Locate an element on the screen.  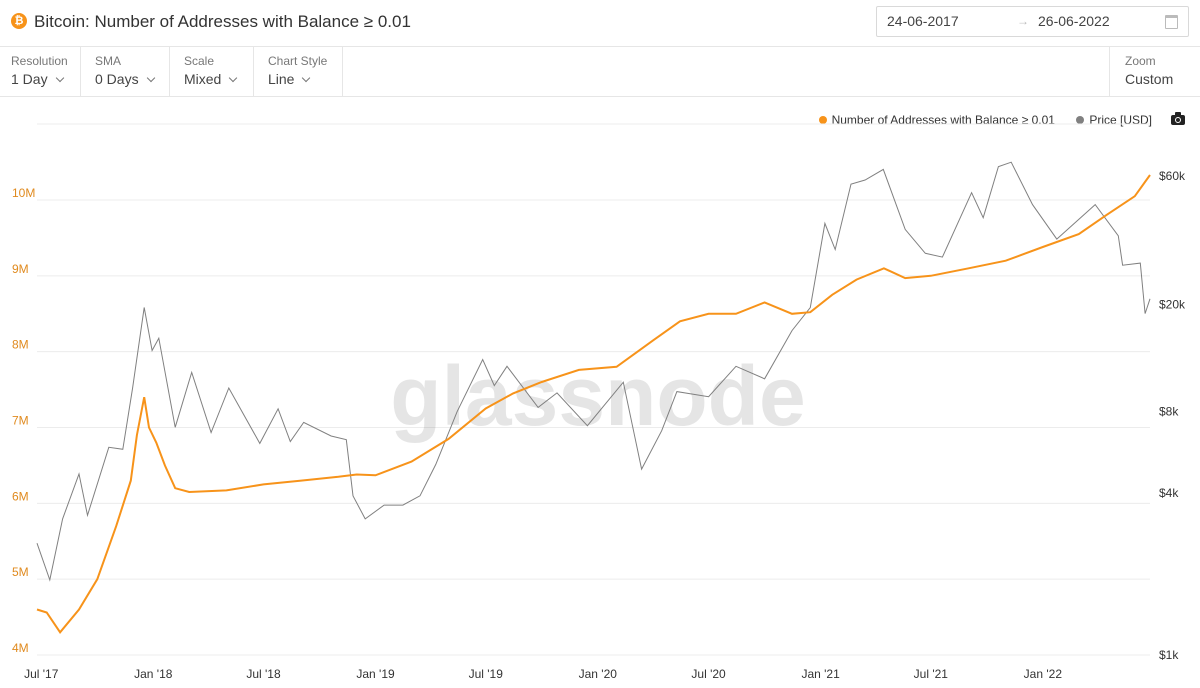
chart-style-value: Line is located at coordinates (289, 79).